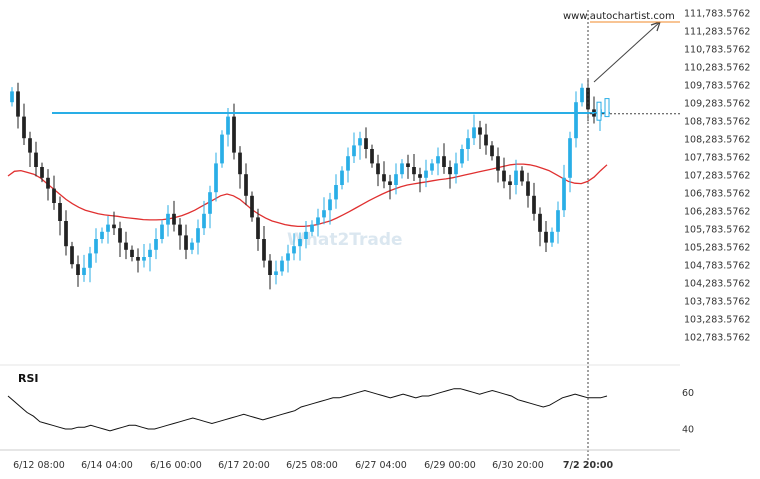 The width and height of the screenshot is (760, 479). Describe the element at coordinates (381, 465) in the screenshot. I see `x-tick-label: 6/27 04:00` at that location.